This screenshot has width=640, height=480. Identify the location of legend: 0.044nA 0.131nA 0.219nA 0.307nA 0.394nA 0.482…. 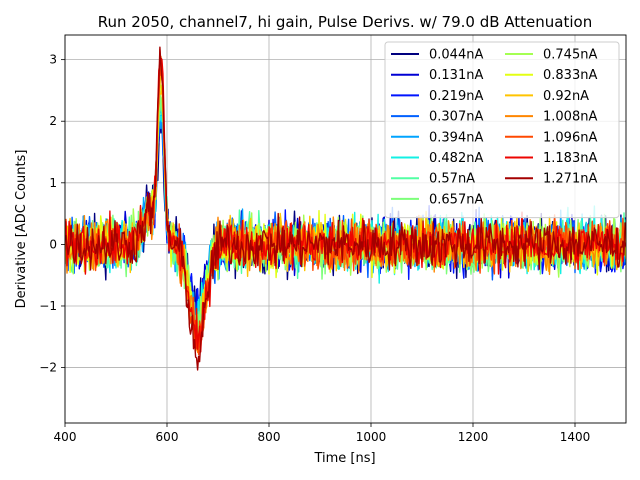
(502, 130).